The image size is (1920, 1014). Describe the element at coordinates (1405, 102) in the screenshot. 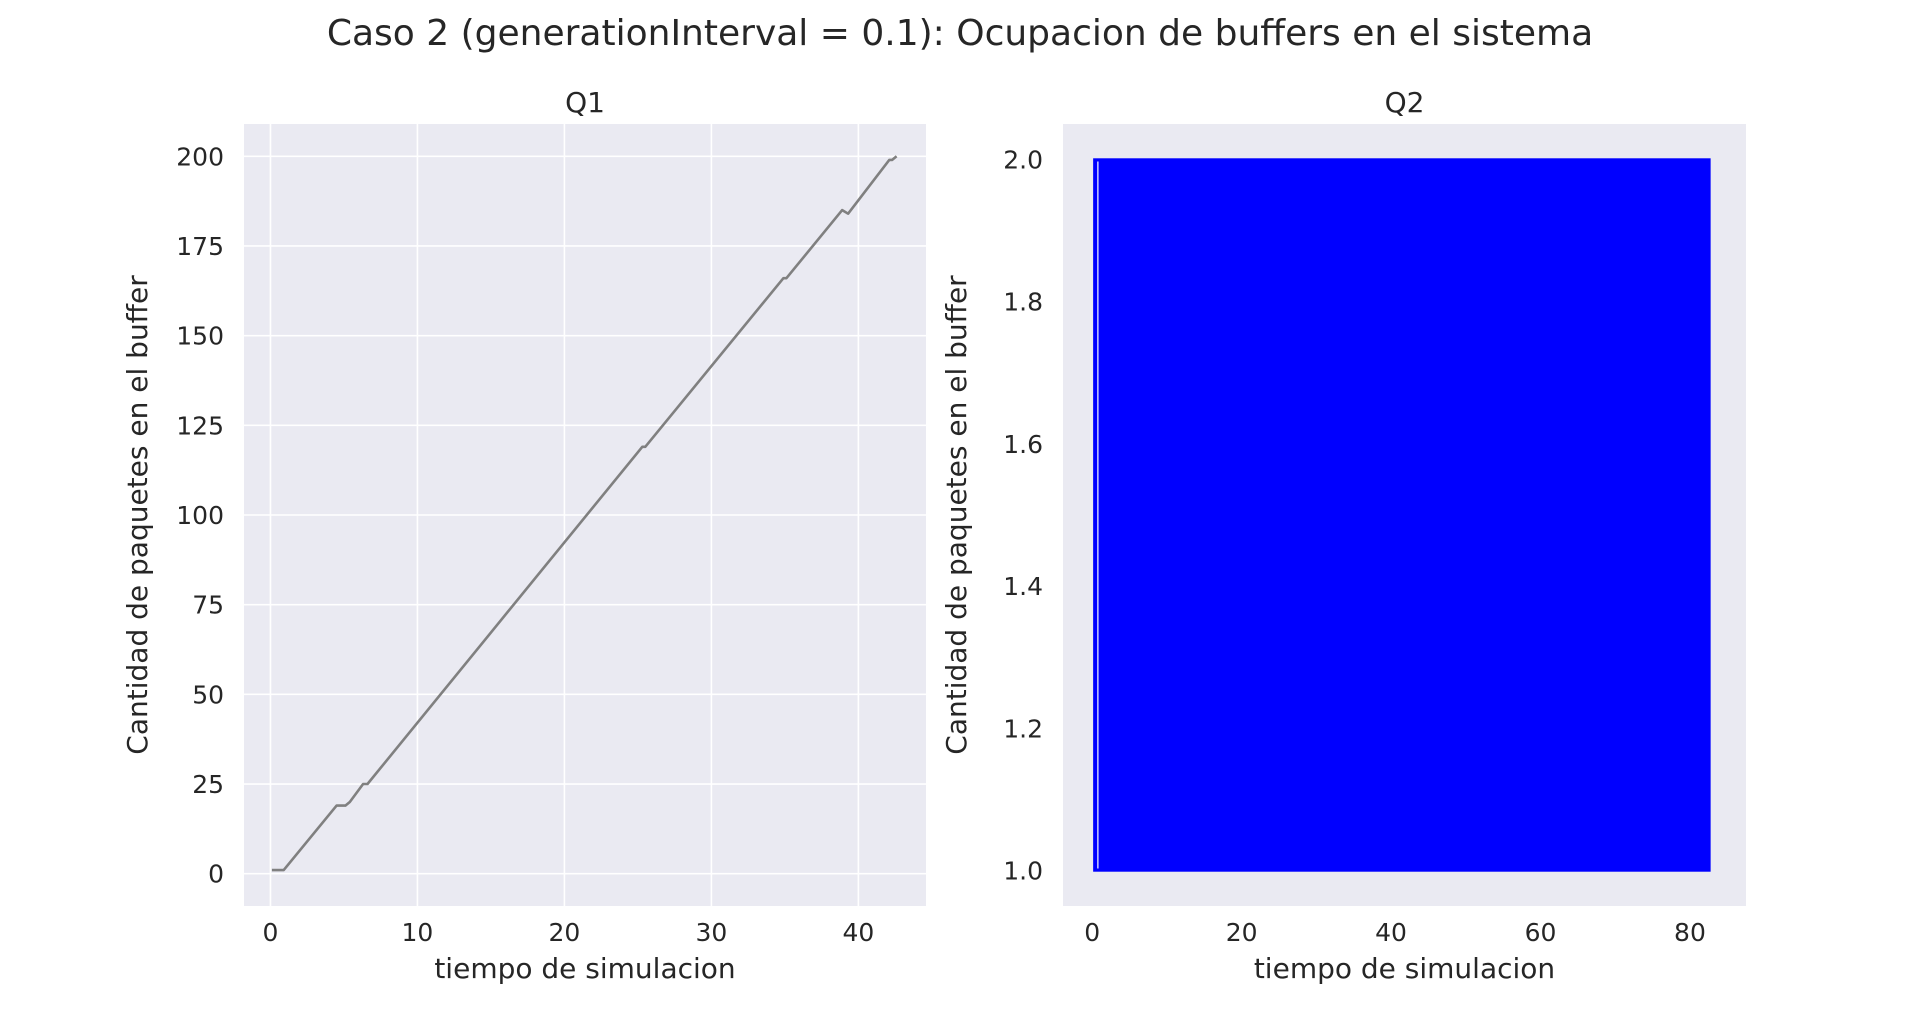

I see `axes-q2-title: Q2` at that location.